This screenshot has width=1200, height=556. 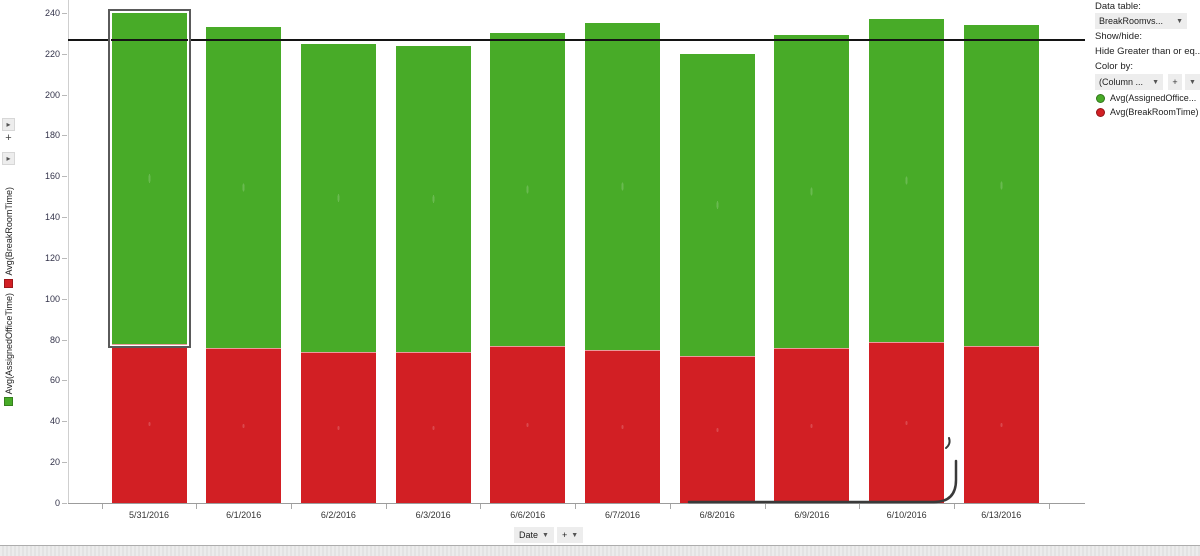 I want to click on y-axis-tick-label: 120, so click(x=52, y=257).